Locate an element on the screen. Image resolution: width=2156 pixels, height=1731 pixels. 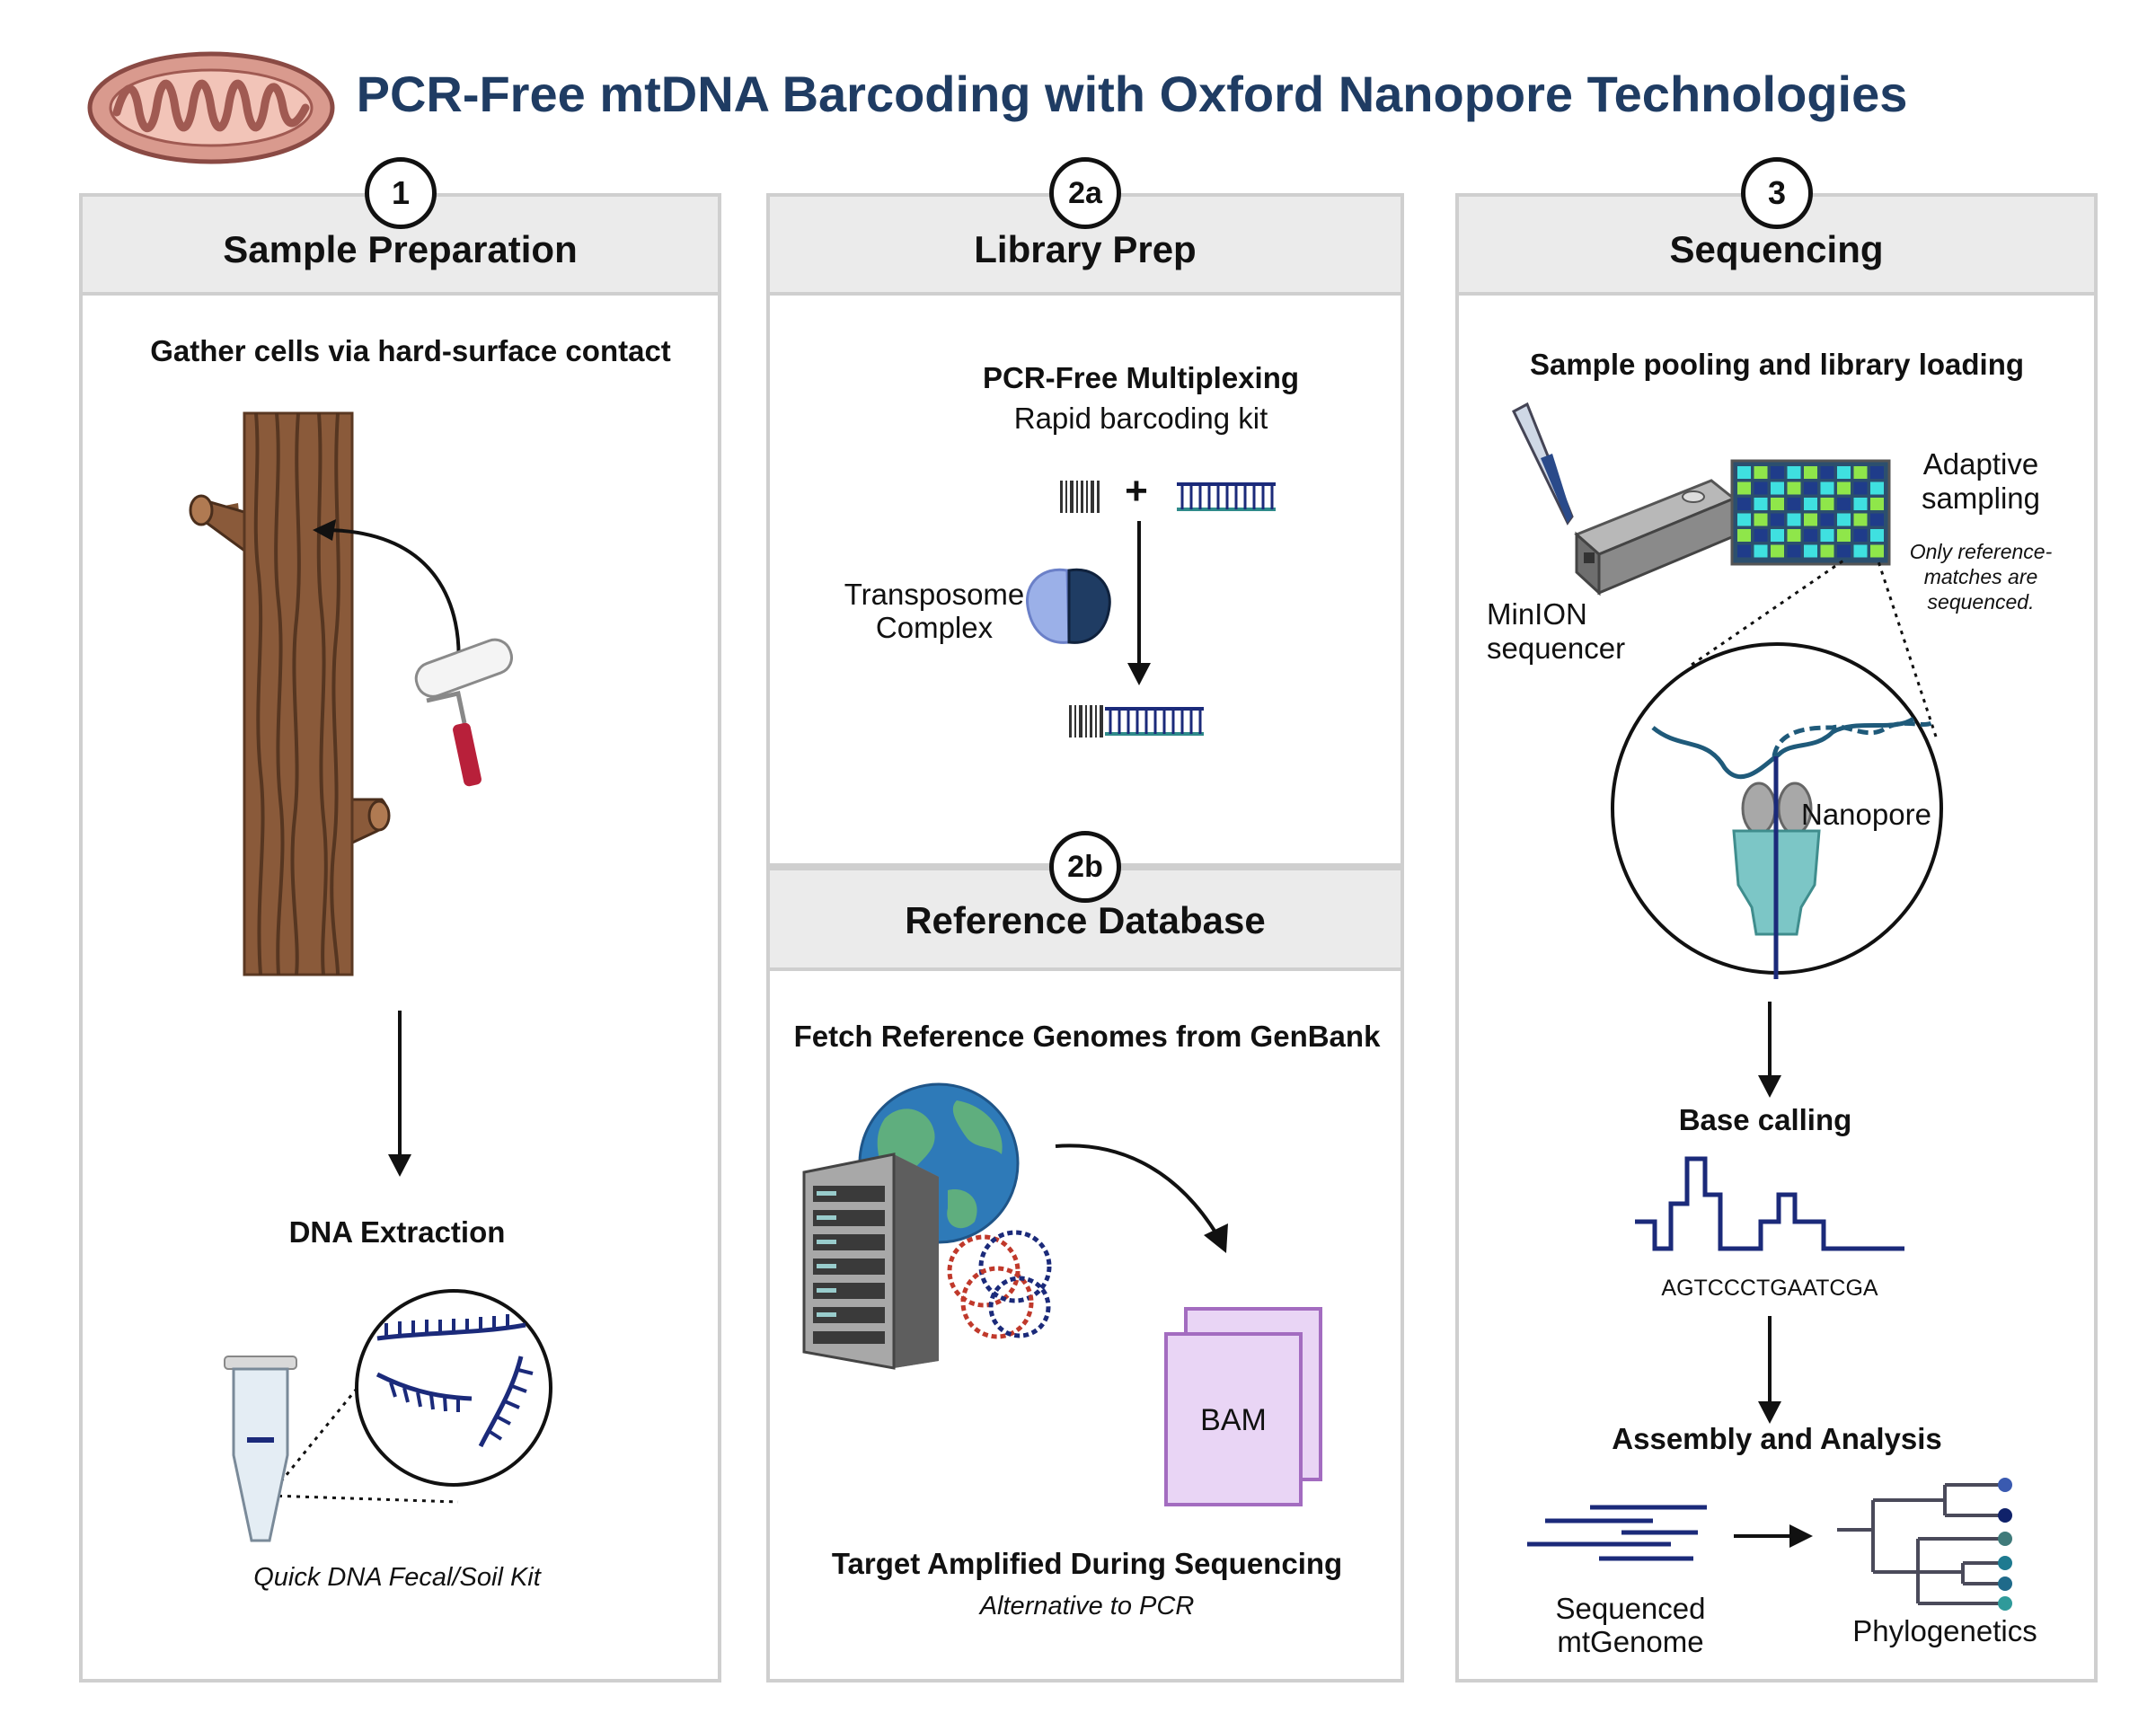
bam-file-icon is located at coordinates (1243, 1406).